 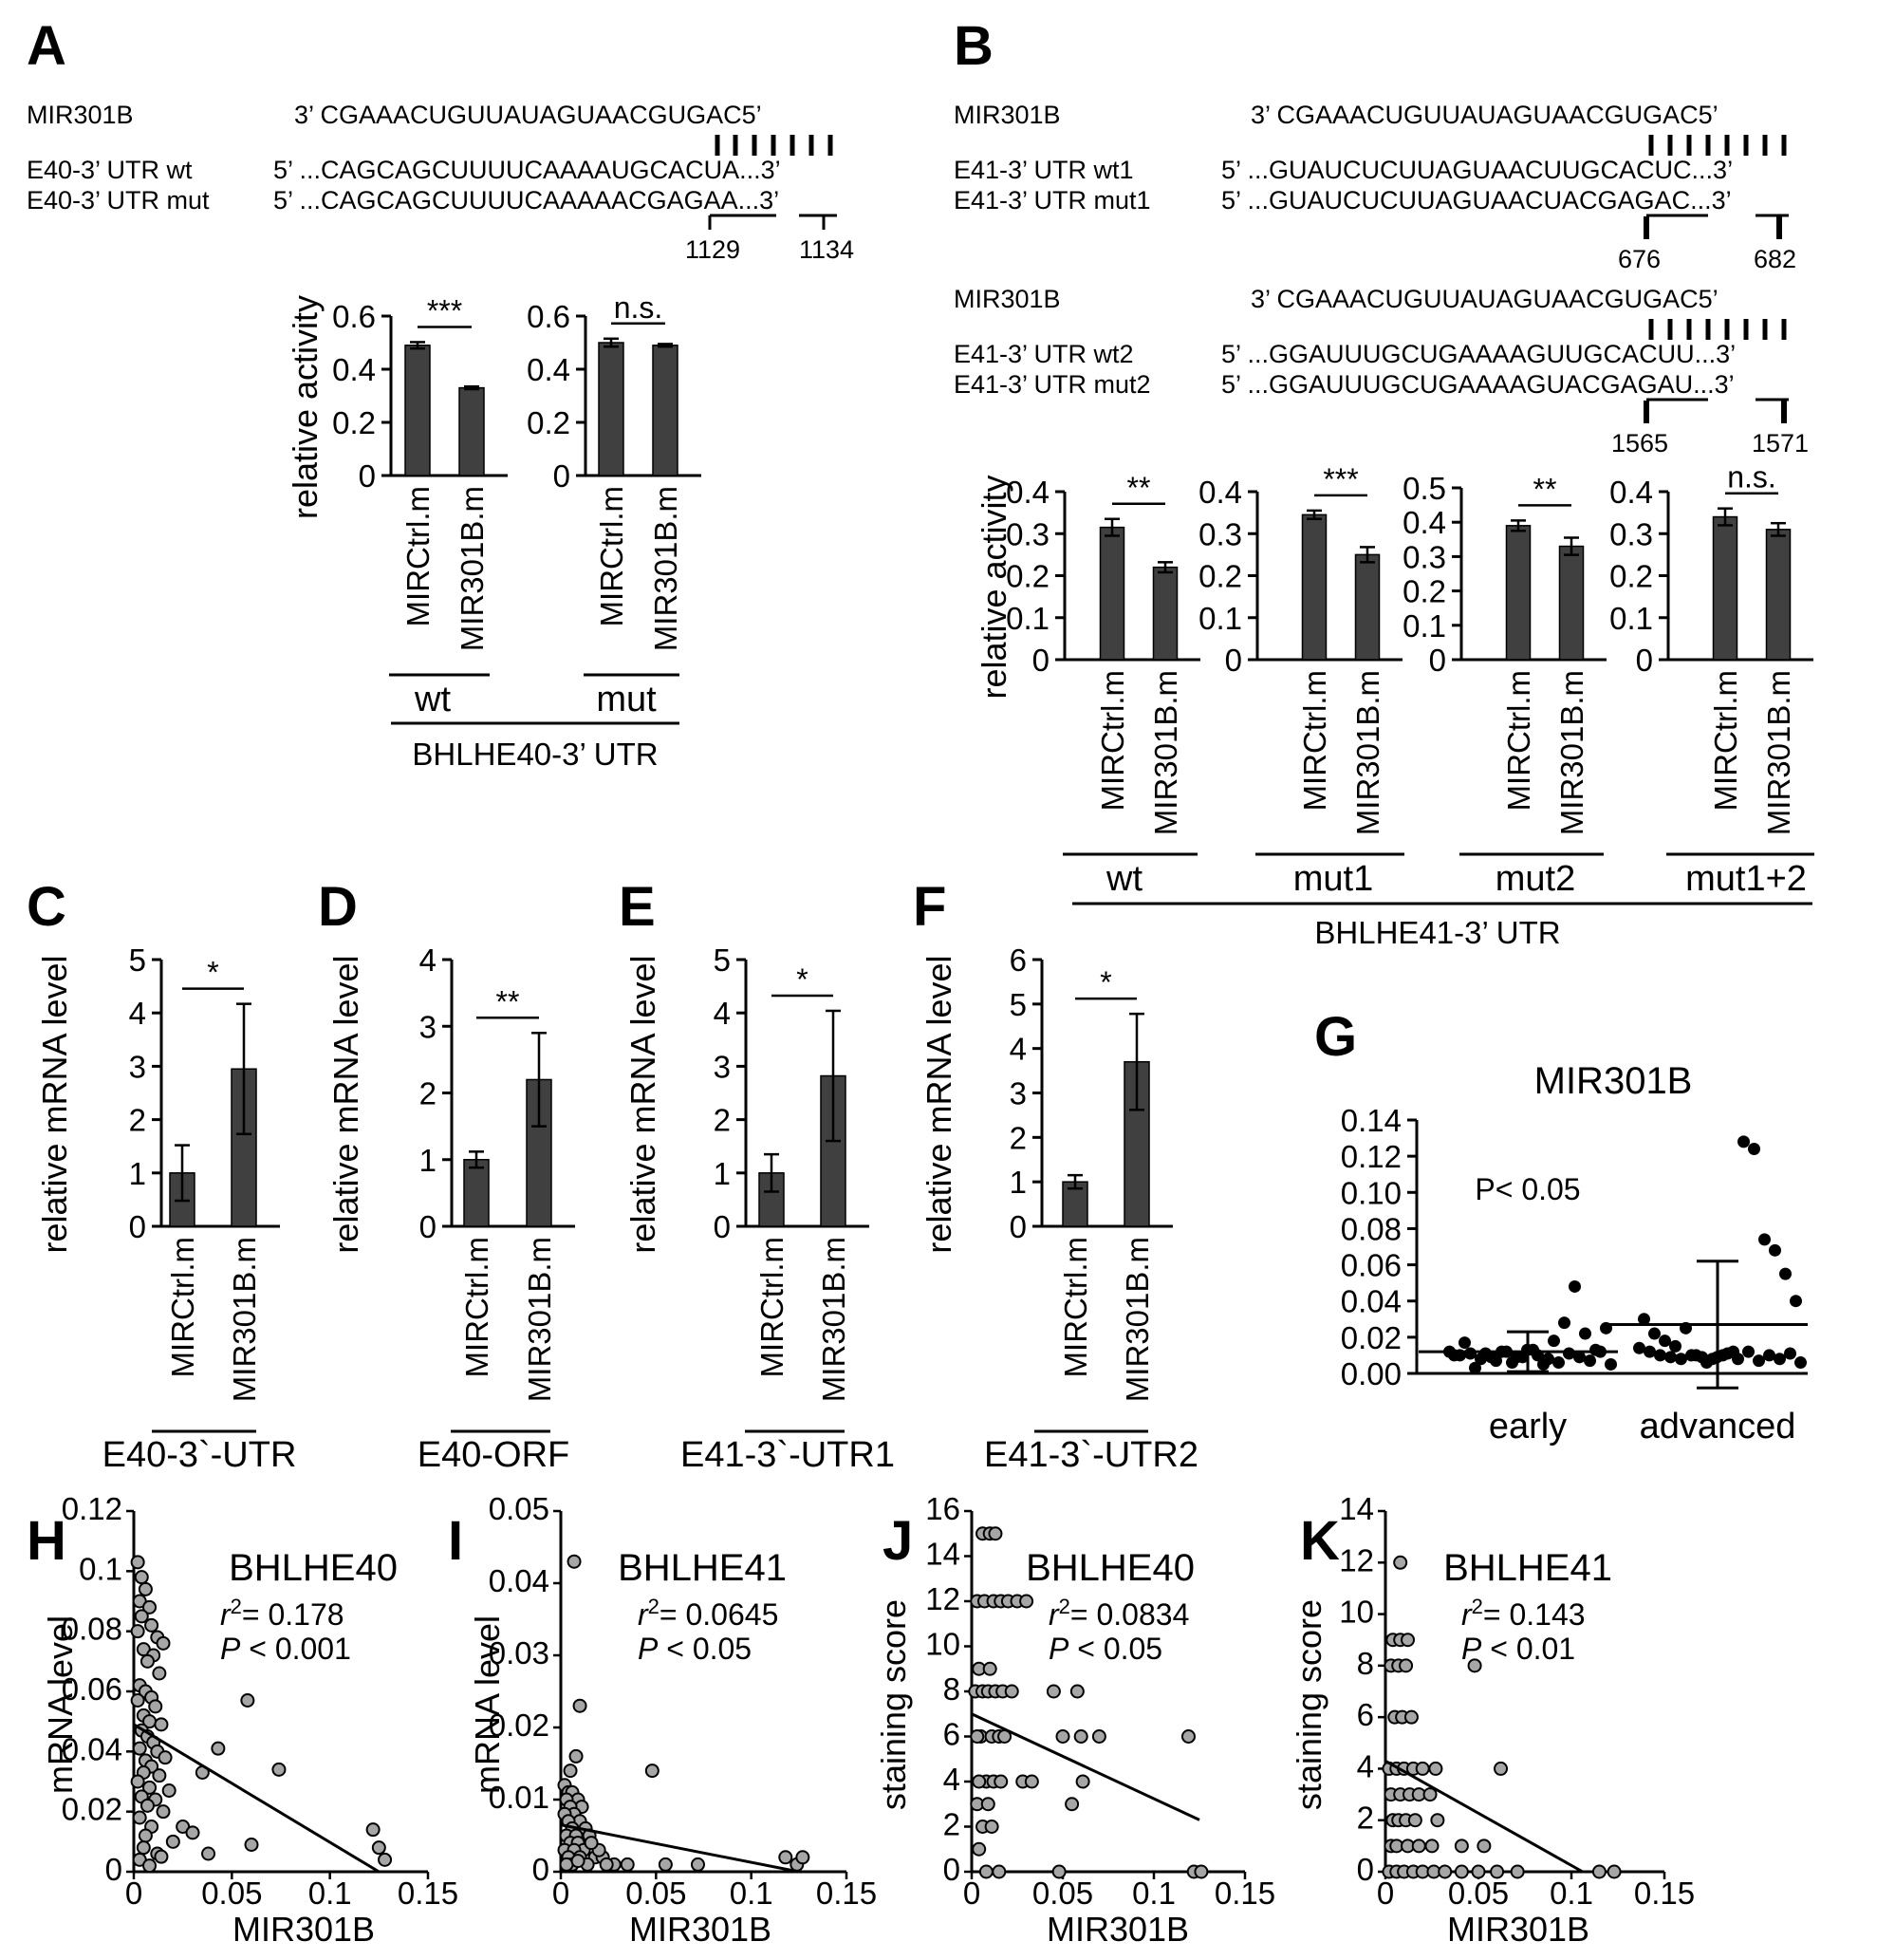 I want to click on seq-b1-mut-seq: 5’ ...GUAUCUCUUAGUAACUACGAGAC...3’, so click(x=1476, y=201).